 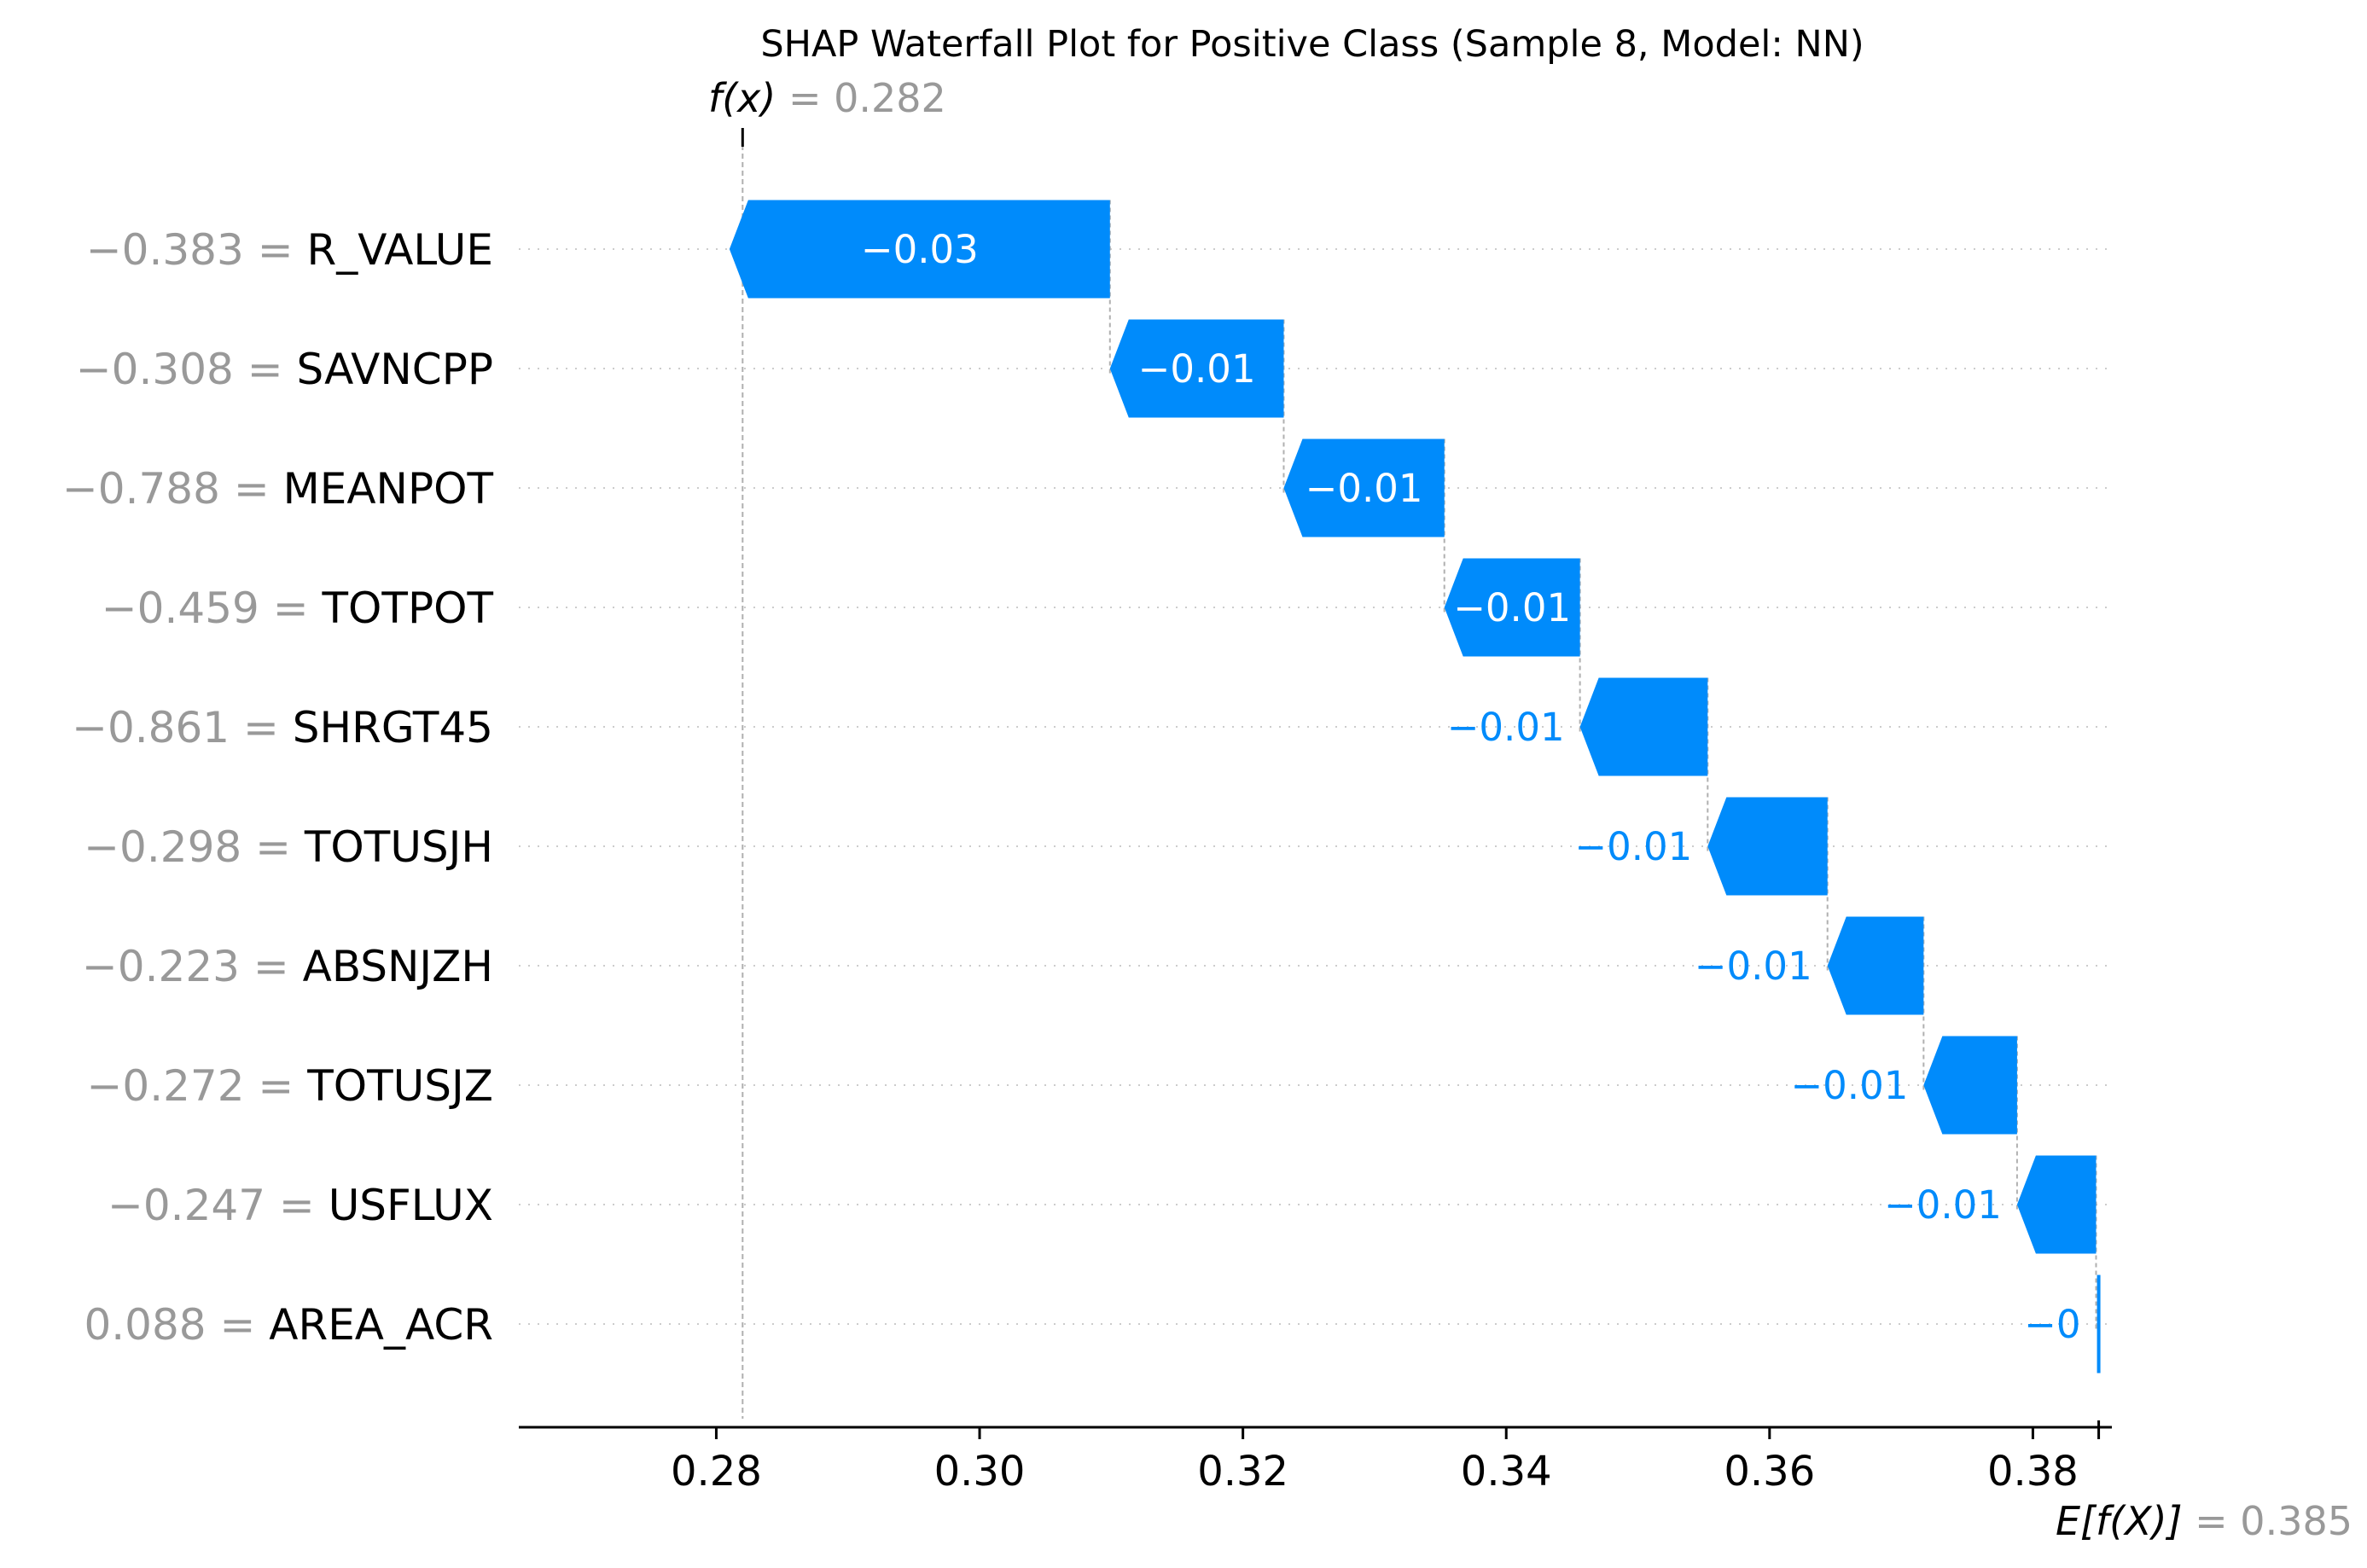 I want to click on fx-value: = 0.282, so click(x=867, y=98).